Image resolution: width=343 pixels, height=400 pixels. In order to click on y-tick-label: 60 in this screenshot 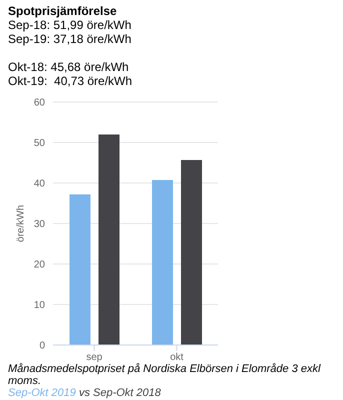, I will do `click(40, 103)`.